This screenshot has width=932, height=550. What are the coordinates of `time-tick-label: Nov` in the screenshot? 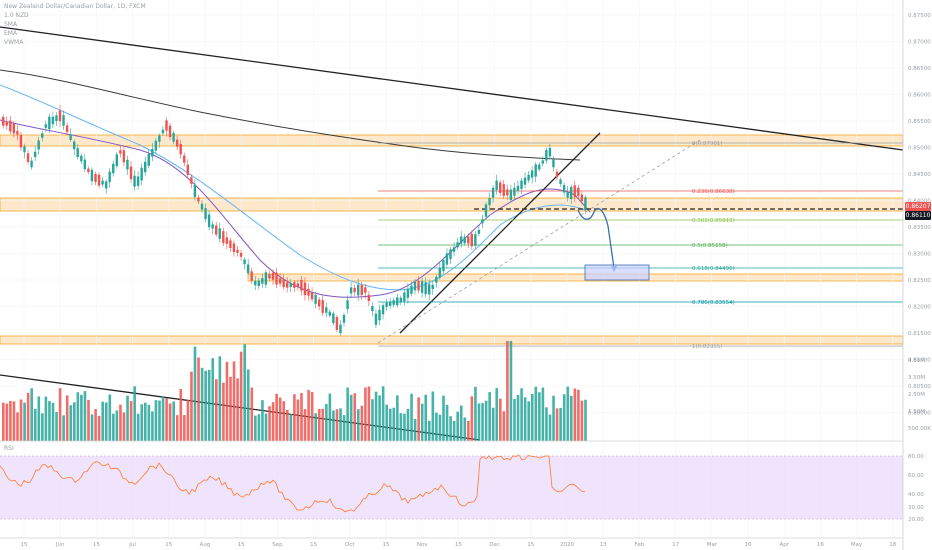 It's located at (422, 545).